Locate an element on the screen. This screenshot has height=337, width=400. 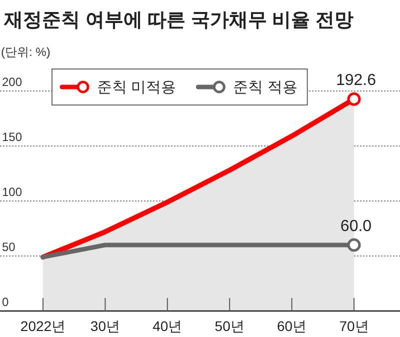
x-tick-label: 50년 is located at coordinates (229, 326).